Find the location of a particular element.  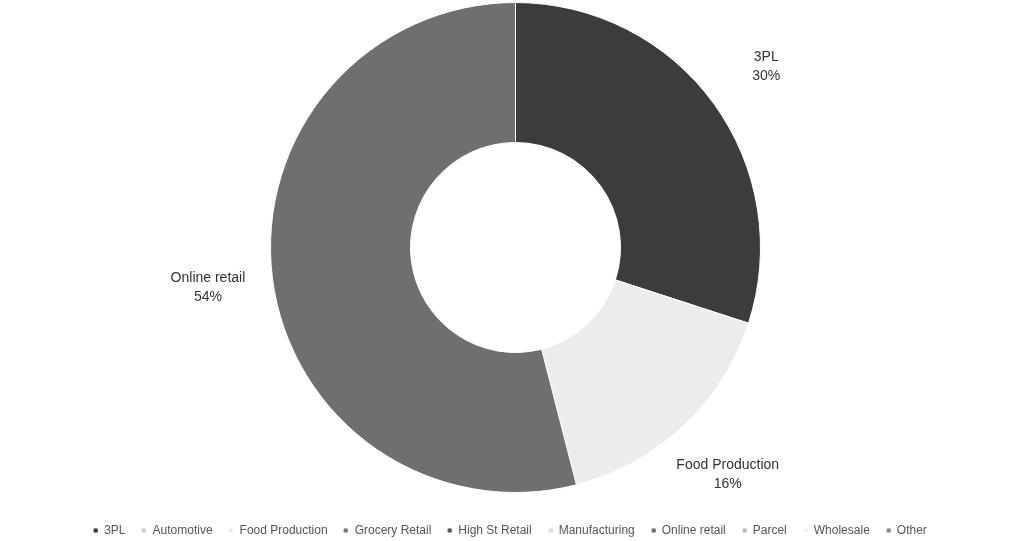

legend-label: Manufacturing is located at coordinates (596, 530).